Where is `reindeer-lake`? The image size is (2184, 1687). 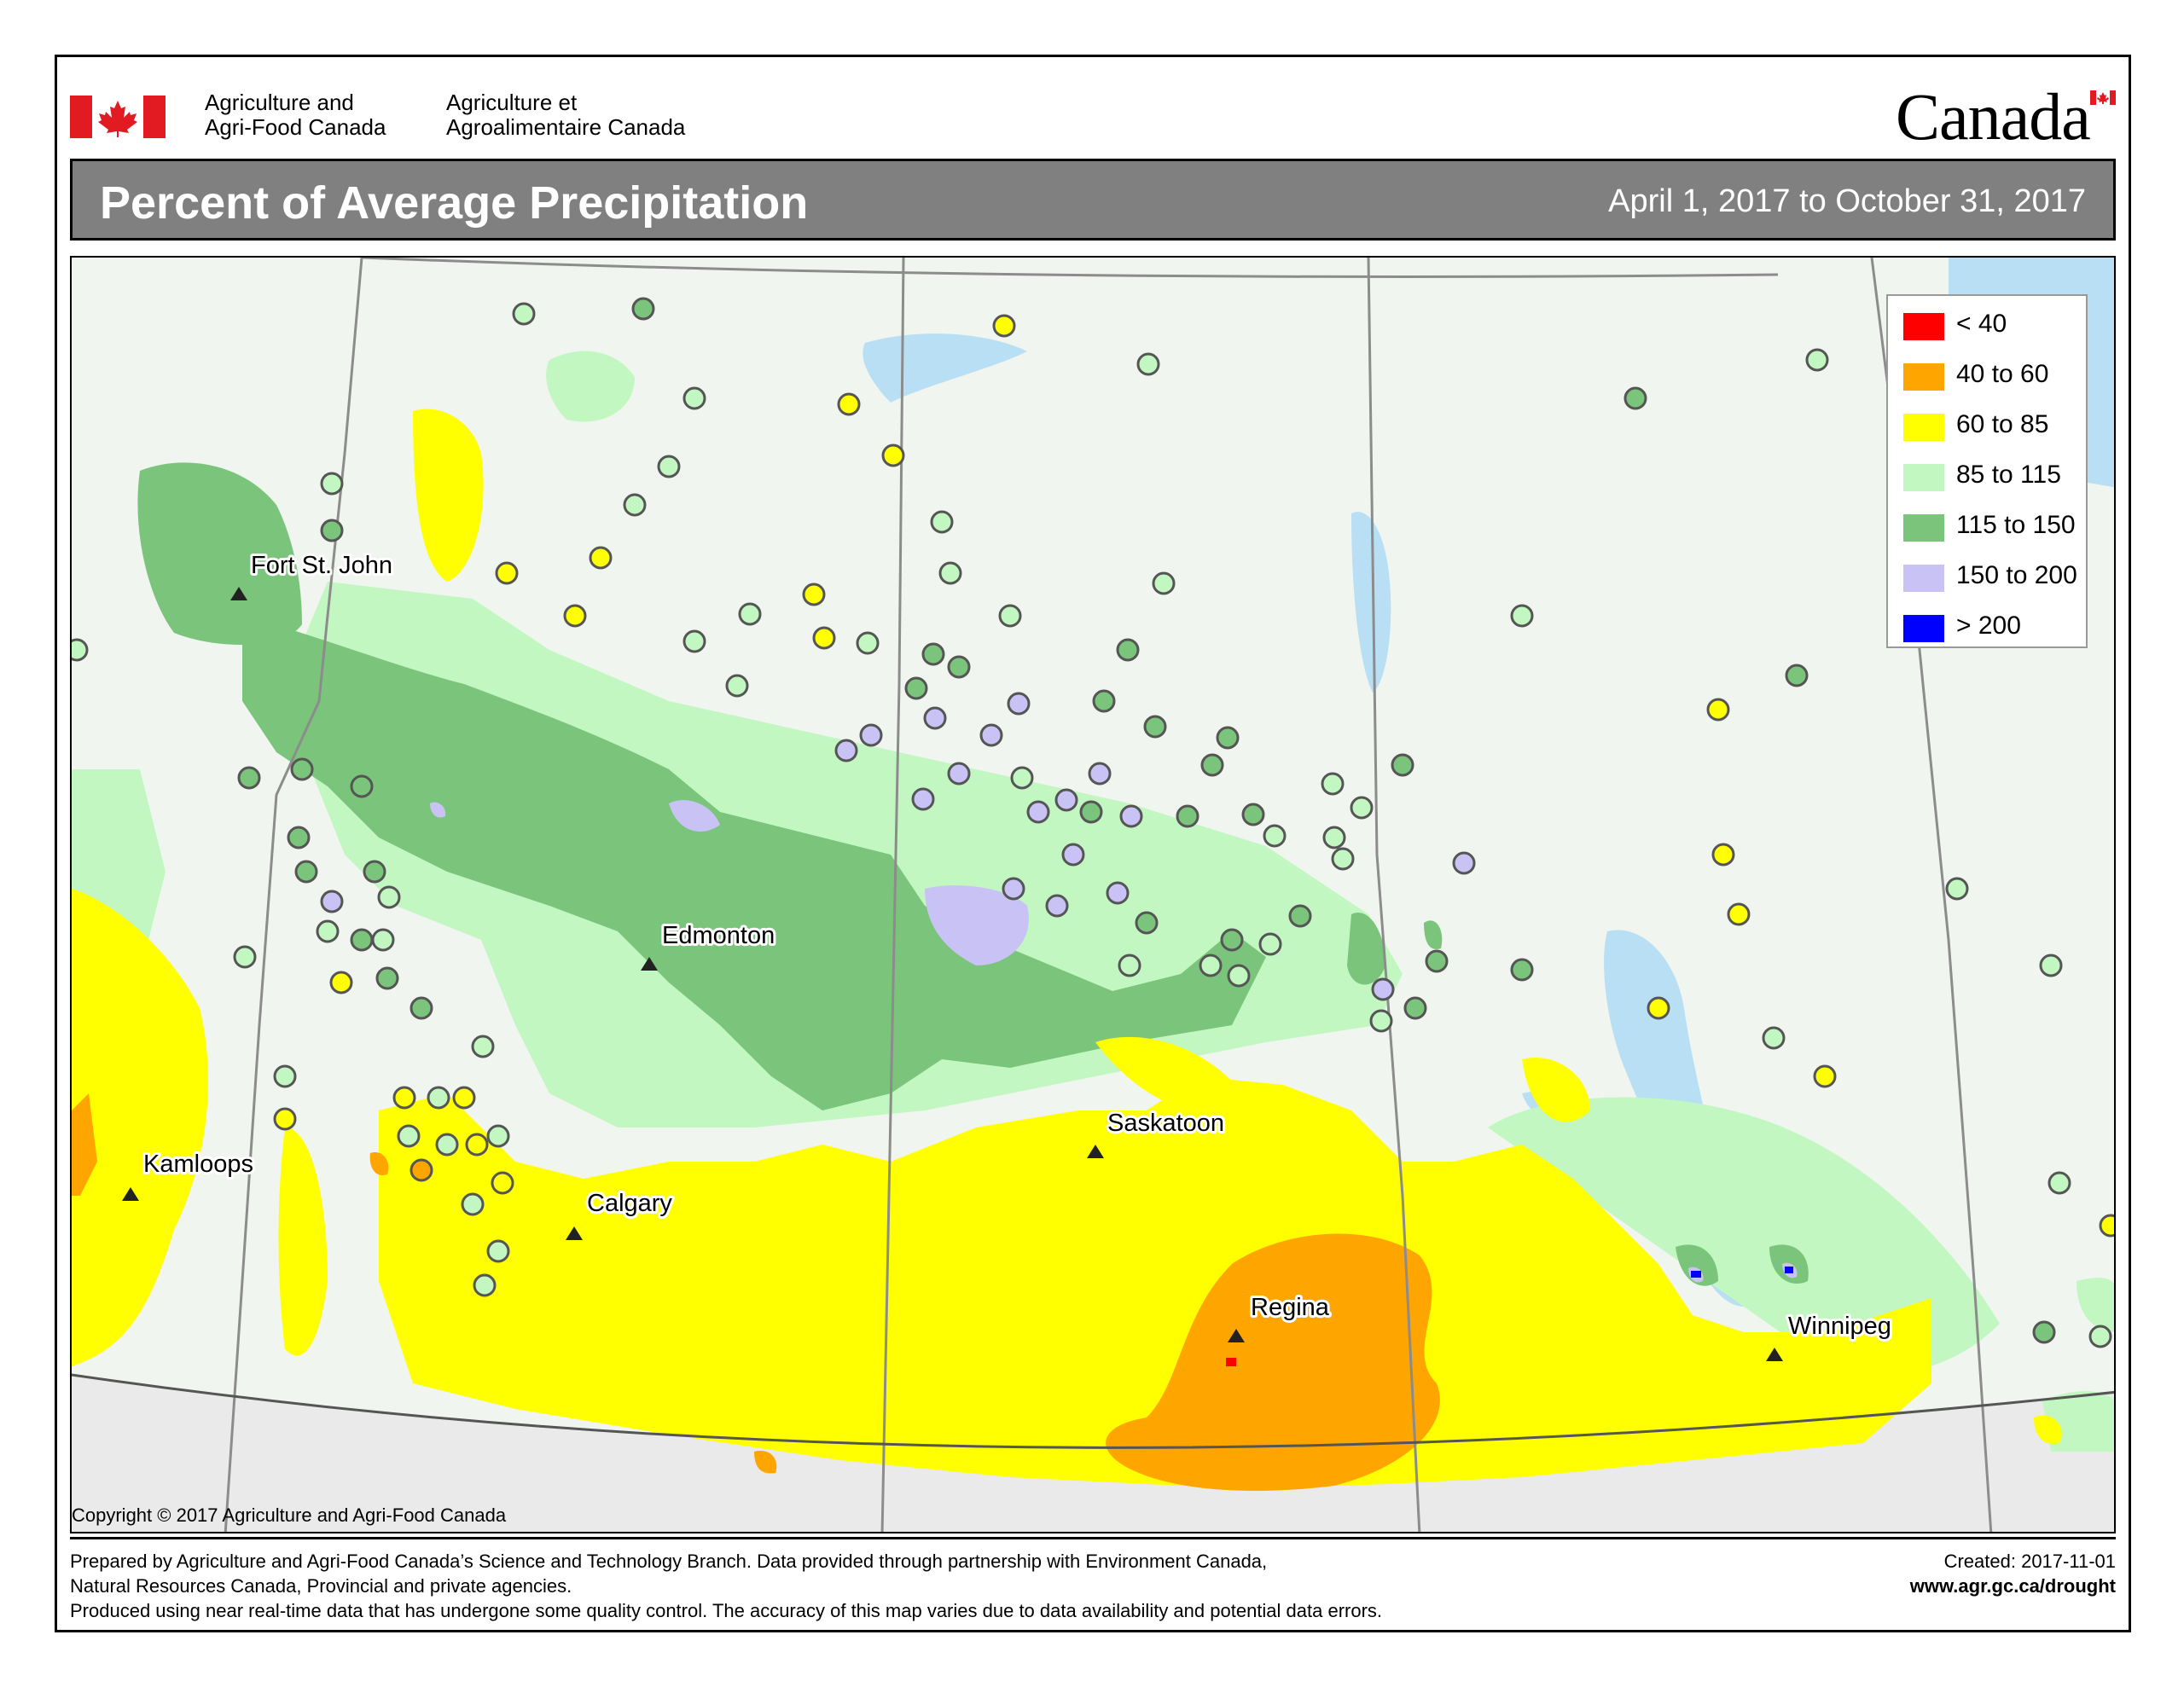 reindeer-lake is located at coordinates (1371, 602).